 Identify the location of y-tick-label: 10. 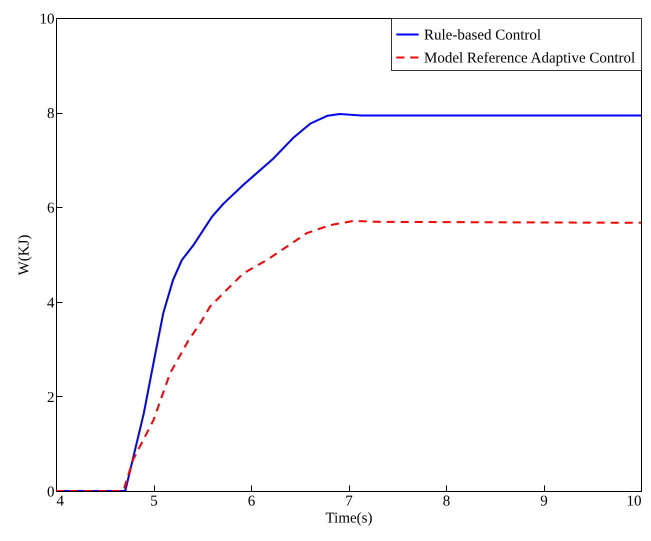
(47, 20).